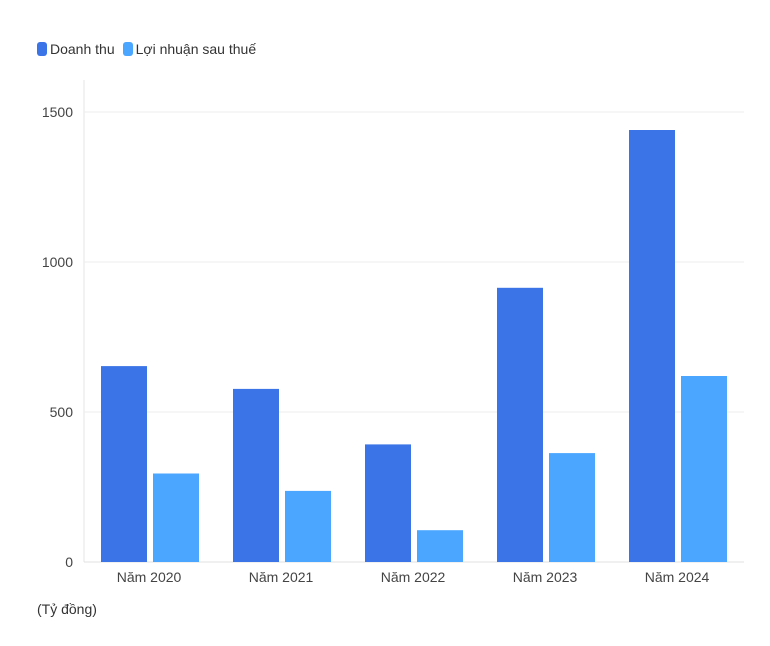 This screenshot has height=646, width=770. I want to click on y-axis-ticks: 0 500 1000 1500, so click(57, 337).